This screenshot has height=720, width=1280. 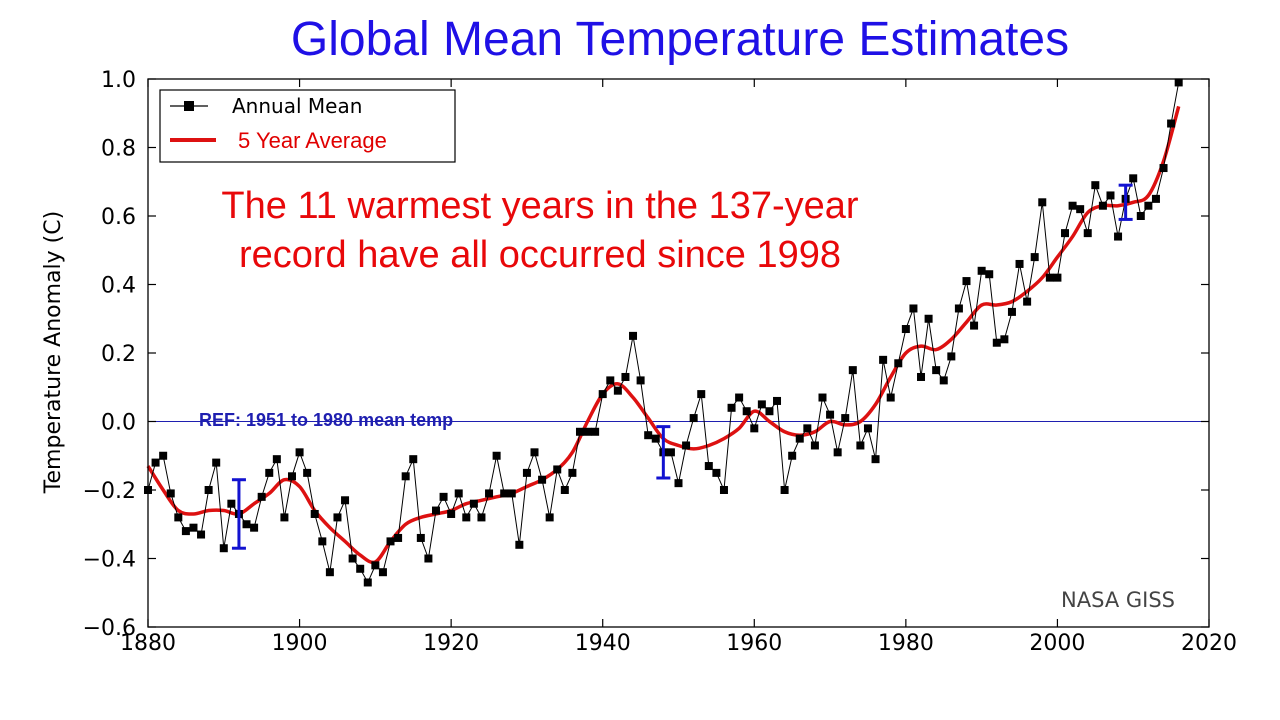 I want to click on legend-annual-label: Annual Mean, so click(x=297, y=106).